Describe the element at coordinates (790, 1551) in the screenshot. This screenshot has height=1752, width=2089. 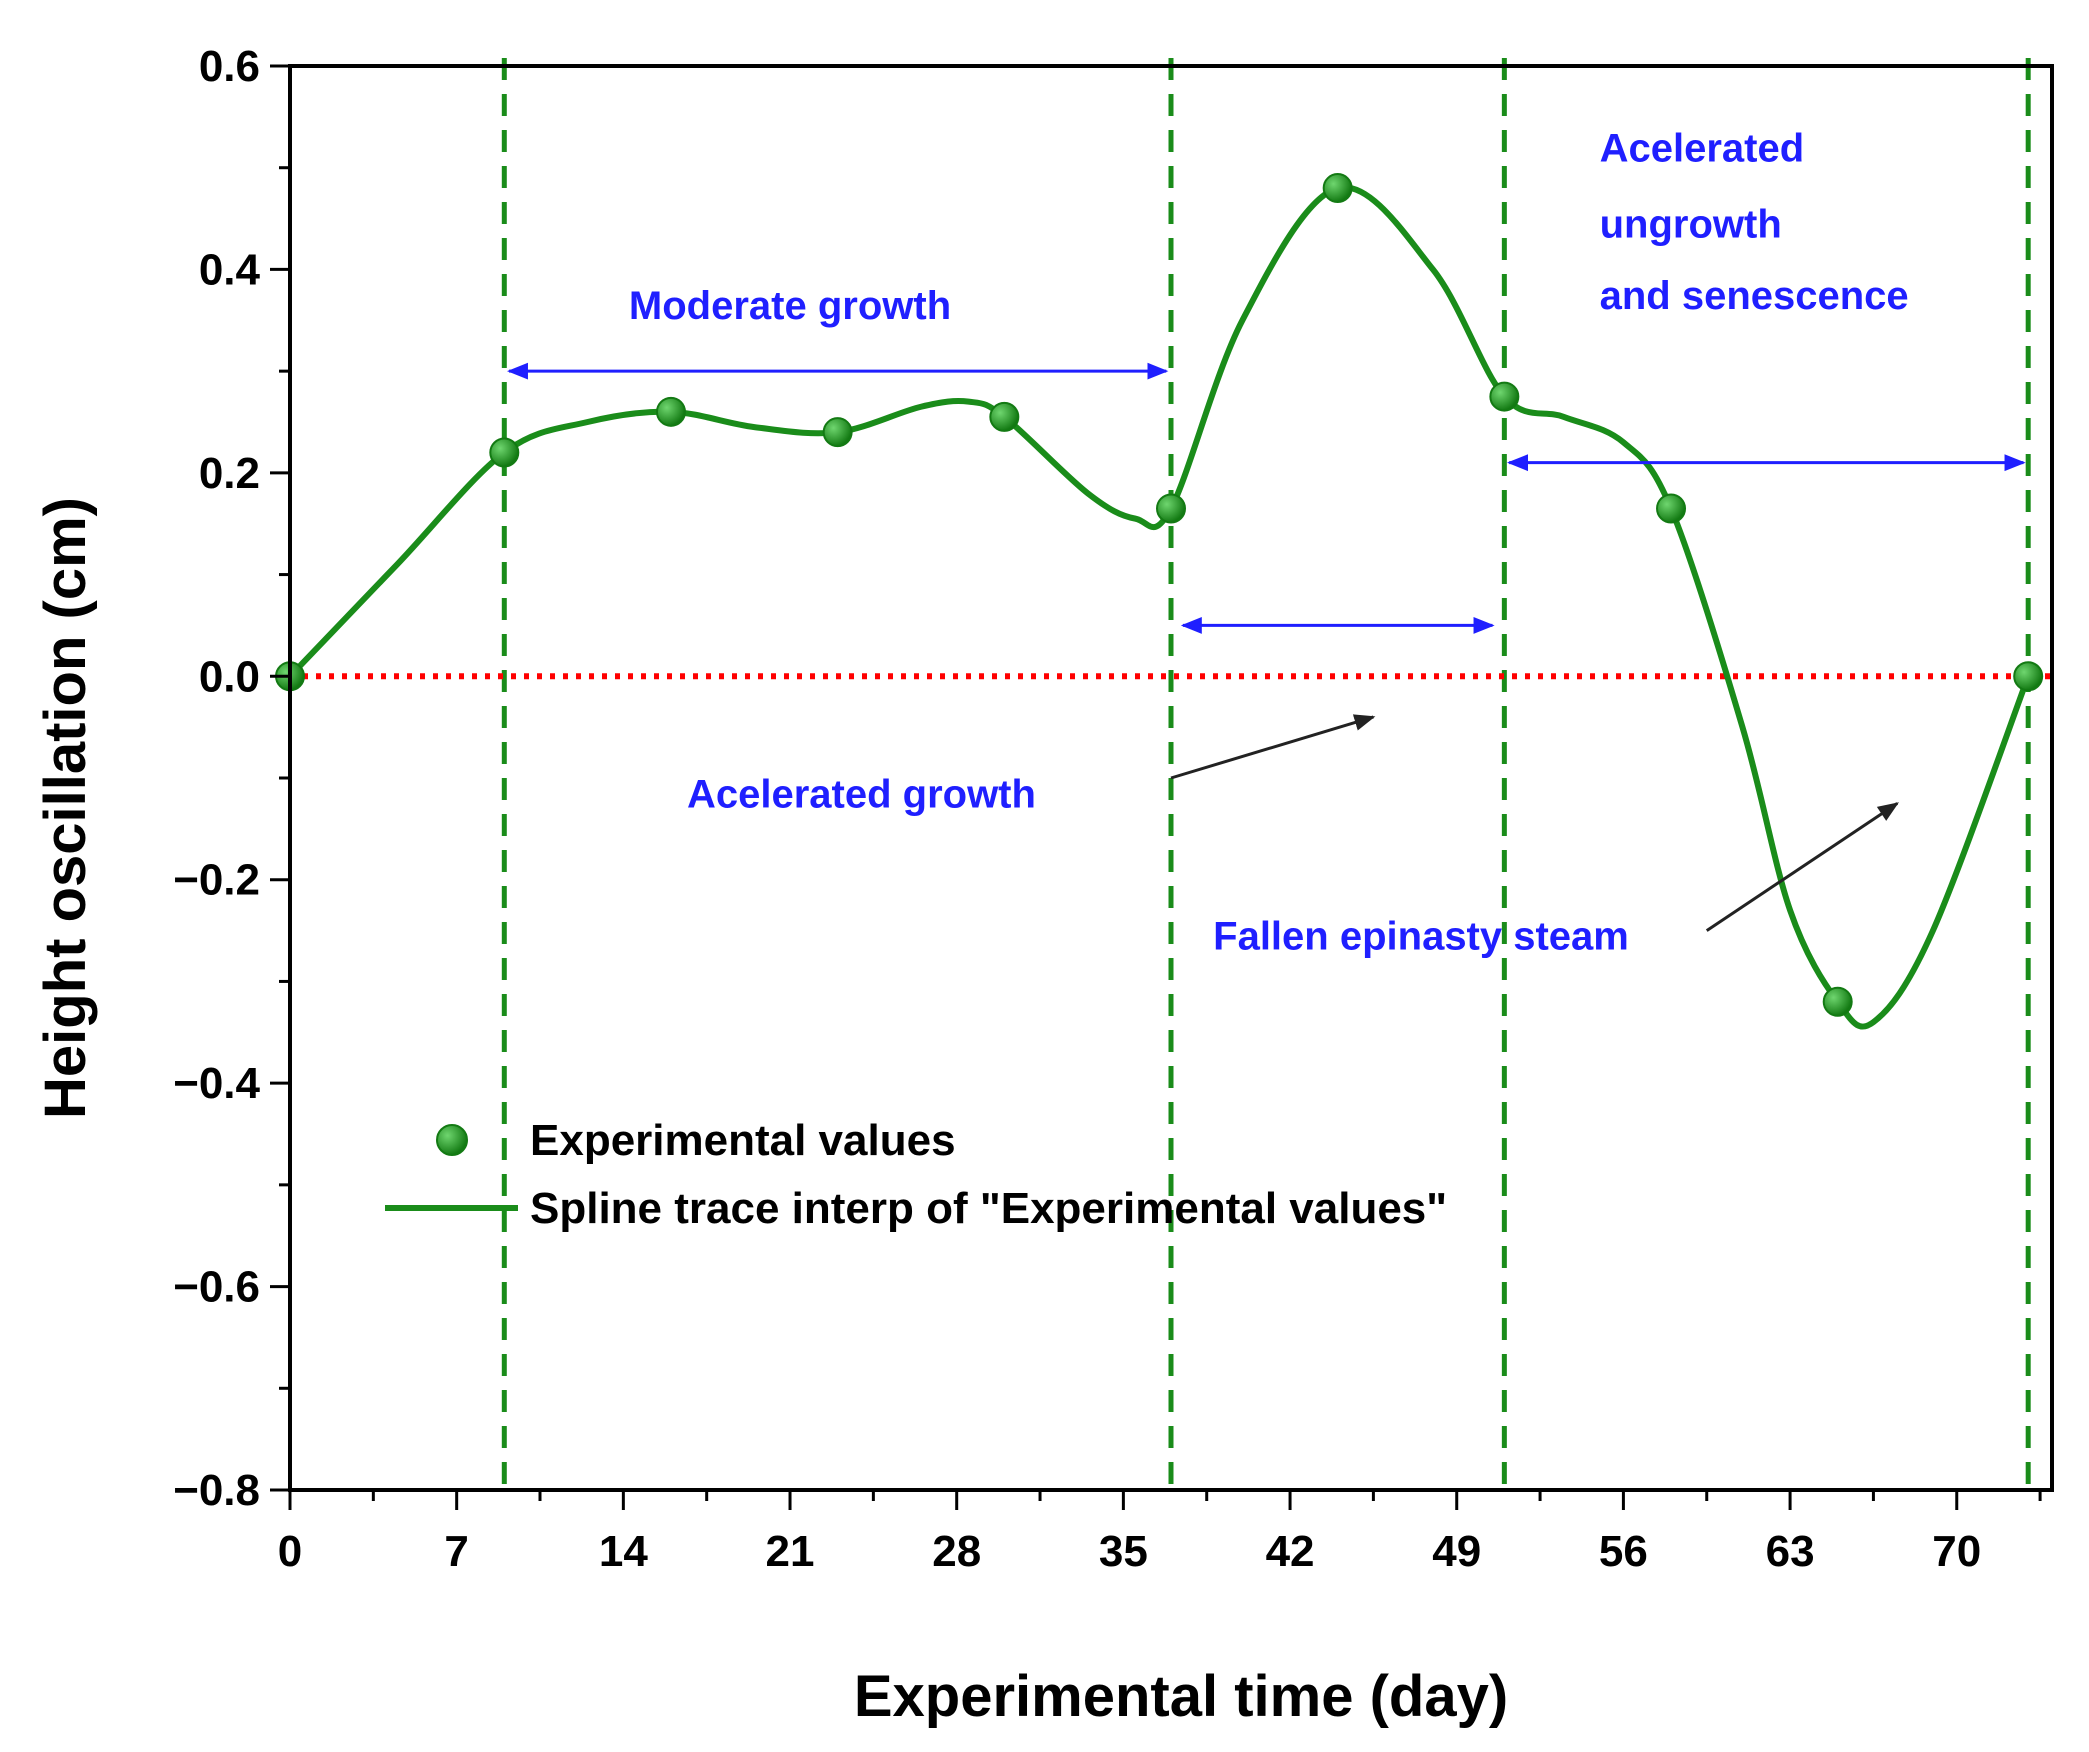
I see `x-tick-label: 21` at that location.